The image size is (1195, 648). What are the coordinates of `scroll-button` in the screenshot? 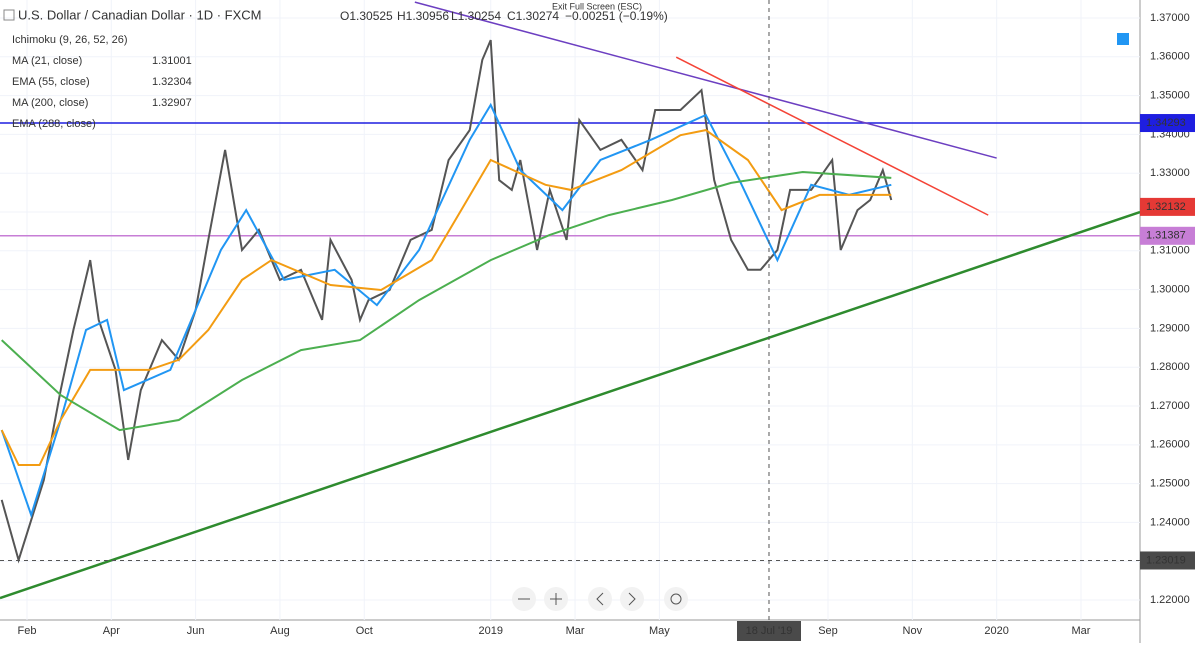 It's located at (1123, 39).